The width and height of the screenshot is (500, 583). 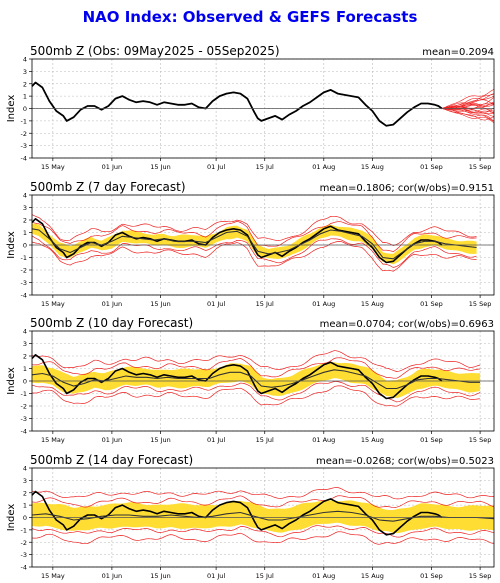 What do you see at coordinates (250, 17) in the screenshot?
I see `figure-title: NAO Index: Observed & GEFS Forecasts` at bounding box center [250, 17].